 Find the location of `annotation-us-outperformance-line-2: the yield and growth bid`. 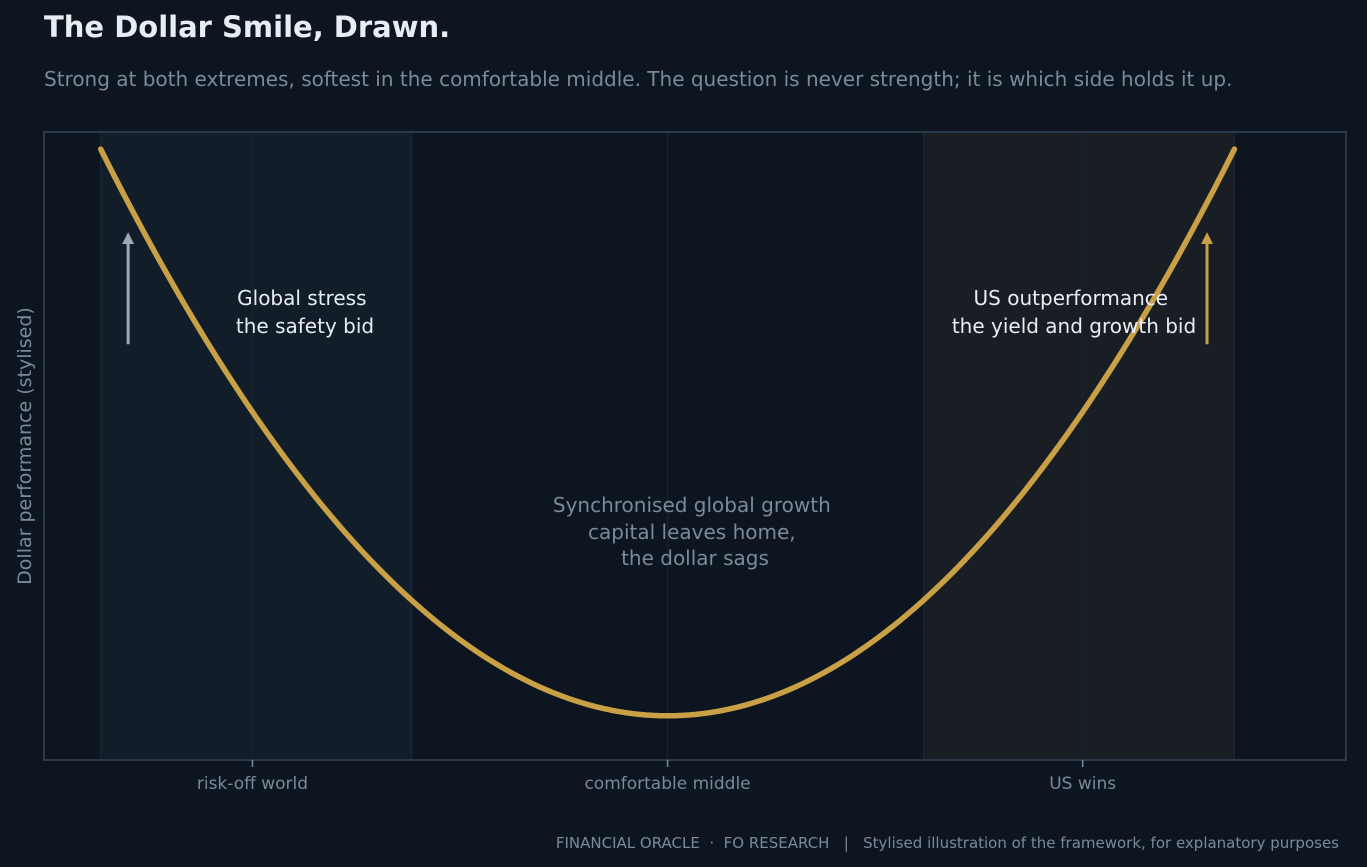

annotation-us-outperformance-line-2: the yield and growth bid is located at coordinates (1074, 326).